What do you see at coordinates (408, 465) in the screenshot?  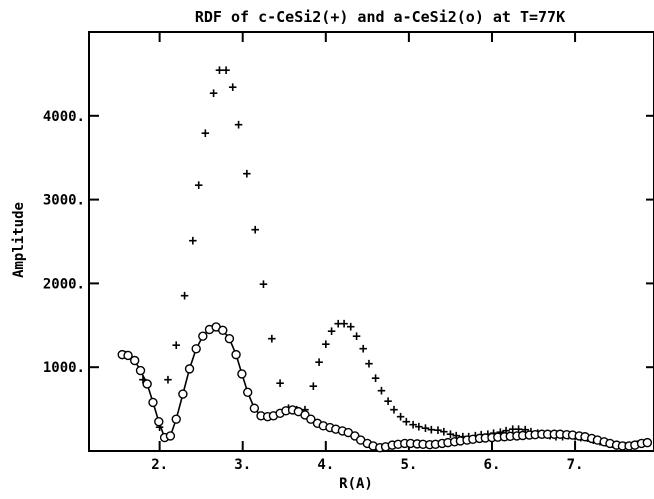 I see `x-tick-label: 5.` at bounding box center [408, 465].